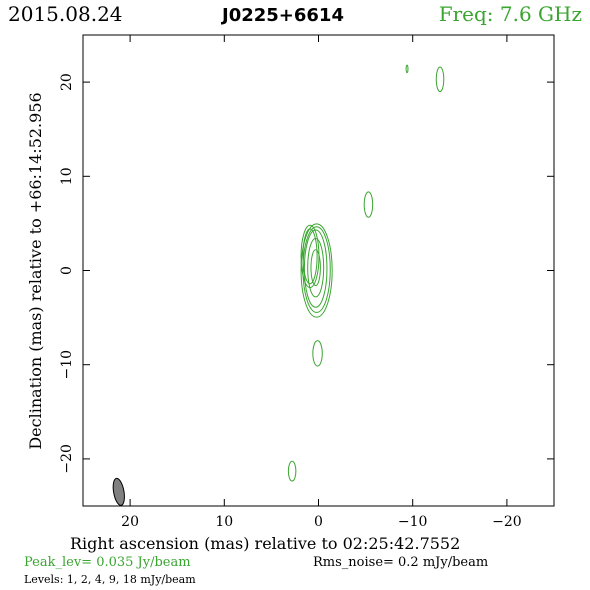  Describe the element at coordinates (224, 522) in the screenshot. I see `x-tick-label: 10` at that location.